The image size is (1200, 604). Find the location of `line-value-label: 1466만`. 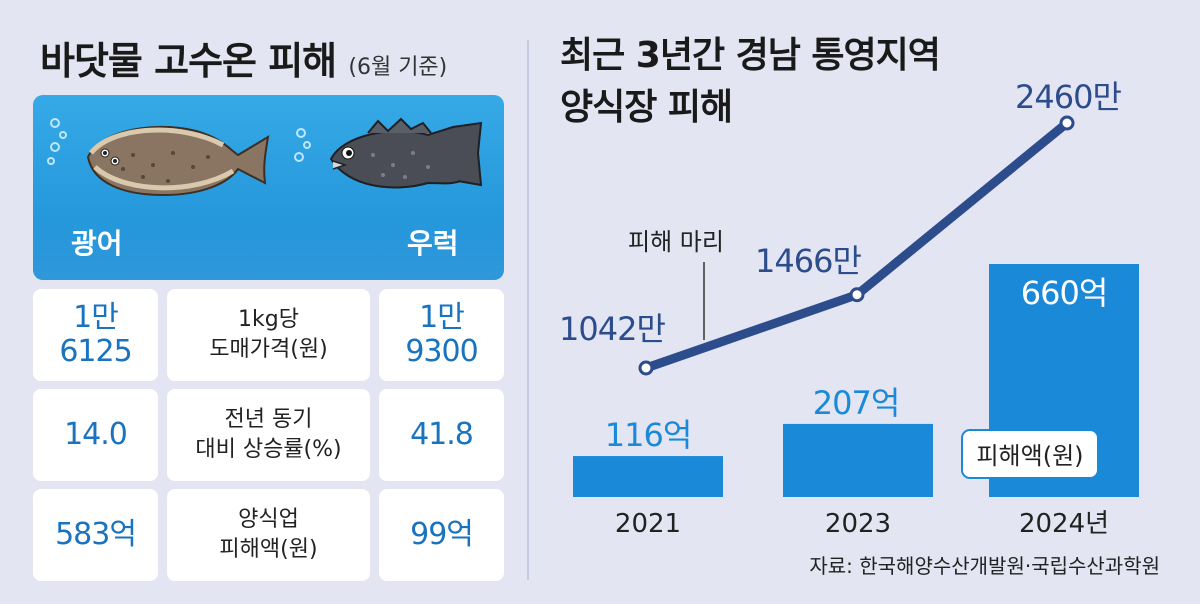

line-value-label: 1466만 is located at coordinates (808, 261).